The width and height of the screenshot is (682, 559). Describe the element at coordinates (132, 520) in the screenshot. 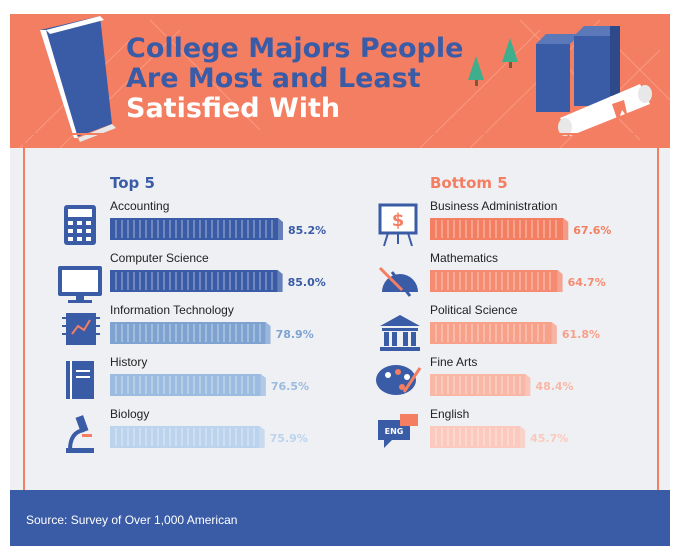

I see `source-note: Source: Survey of Over 1,000 American` at that location.